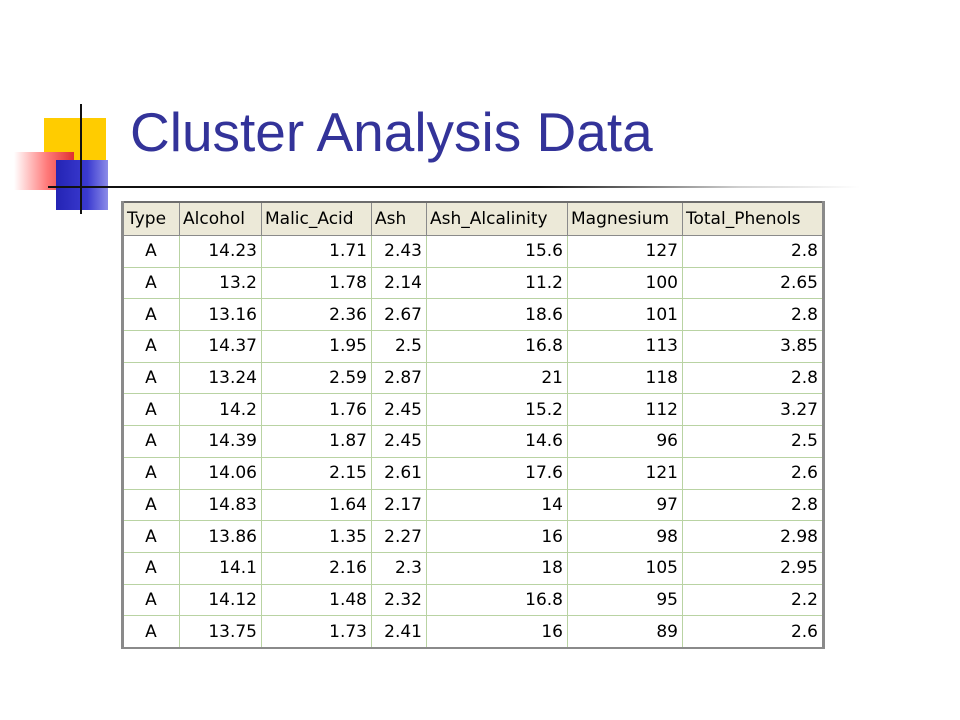 The image size is (960, 720). What do you see at coordinates (220, 632) in the screenshot?
I see `table-cell: 13.75` at bounding box center [220, 632].